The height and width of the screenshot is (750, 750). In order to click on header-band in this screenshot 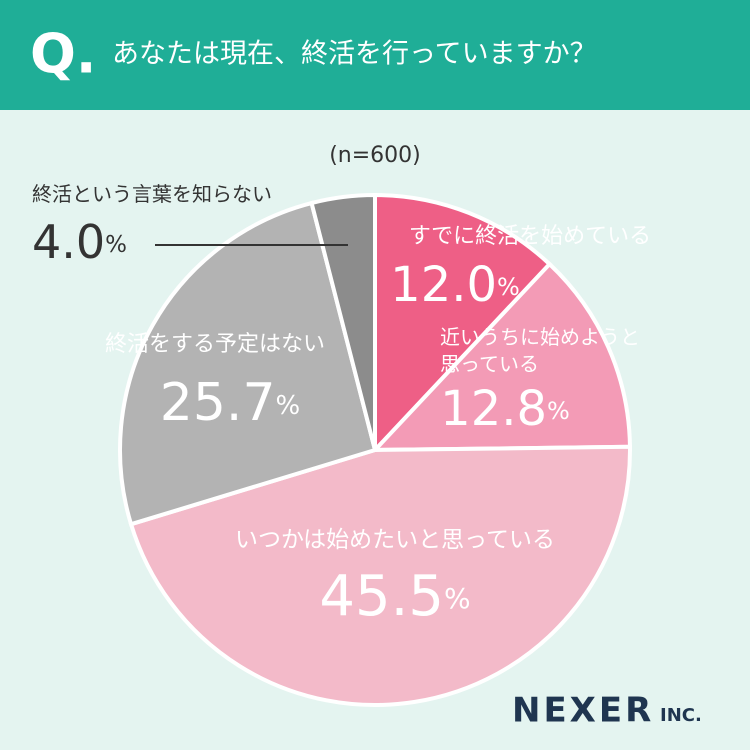, I will do `click(375, 55)`.